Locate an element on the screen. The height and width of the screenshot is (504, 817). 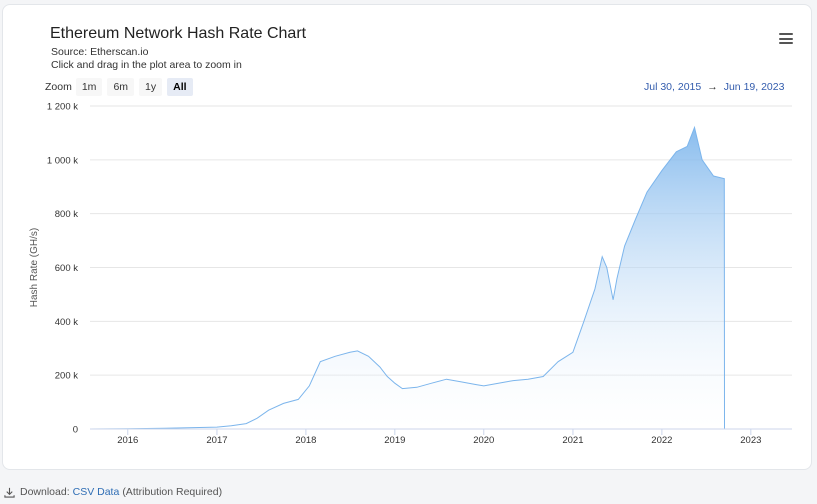
x-tick-label: 2022 is located at coordinates (661, 440).